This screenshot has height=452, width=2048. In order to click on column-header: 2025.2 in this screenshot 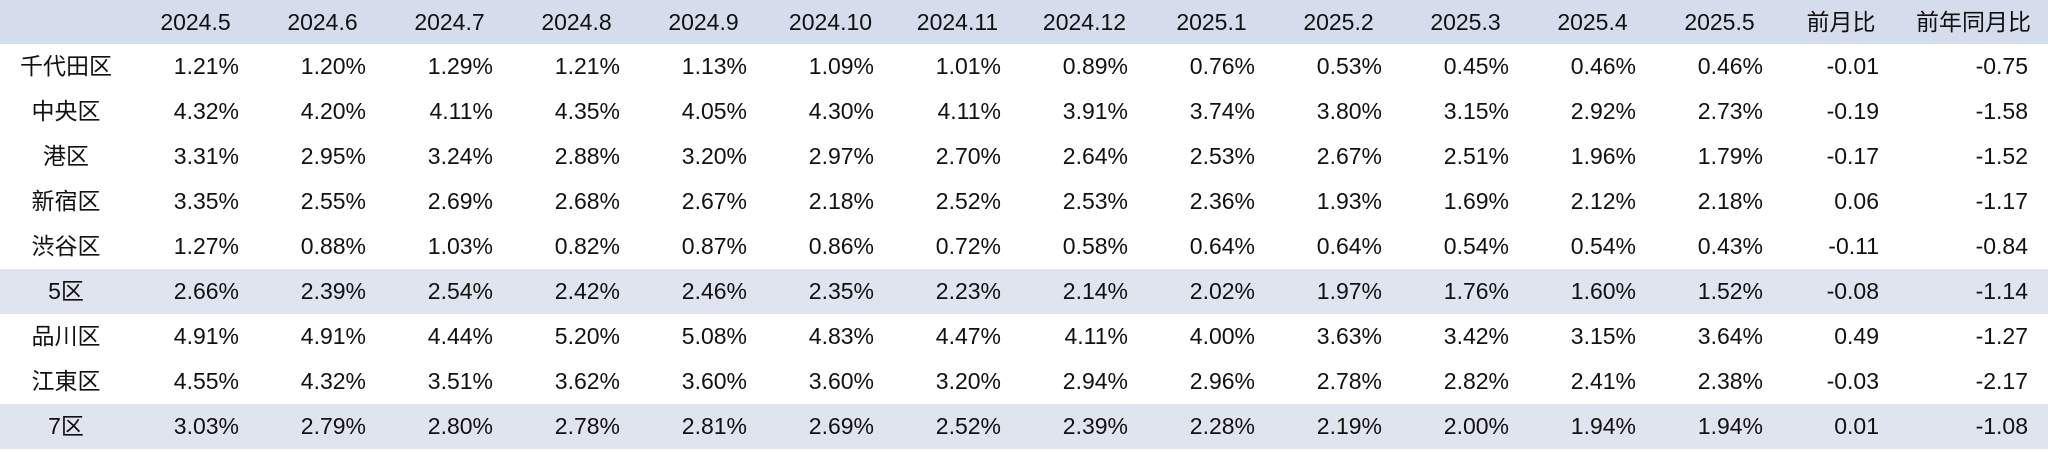, I will do `click(1338, 22)`.